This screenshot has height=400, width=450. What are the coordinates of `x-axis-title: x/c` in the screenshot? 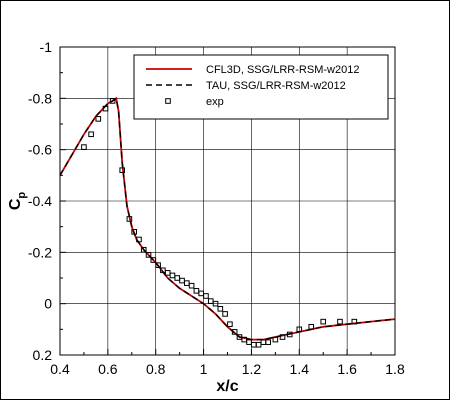 It's located at (227, 386).